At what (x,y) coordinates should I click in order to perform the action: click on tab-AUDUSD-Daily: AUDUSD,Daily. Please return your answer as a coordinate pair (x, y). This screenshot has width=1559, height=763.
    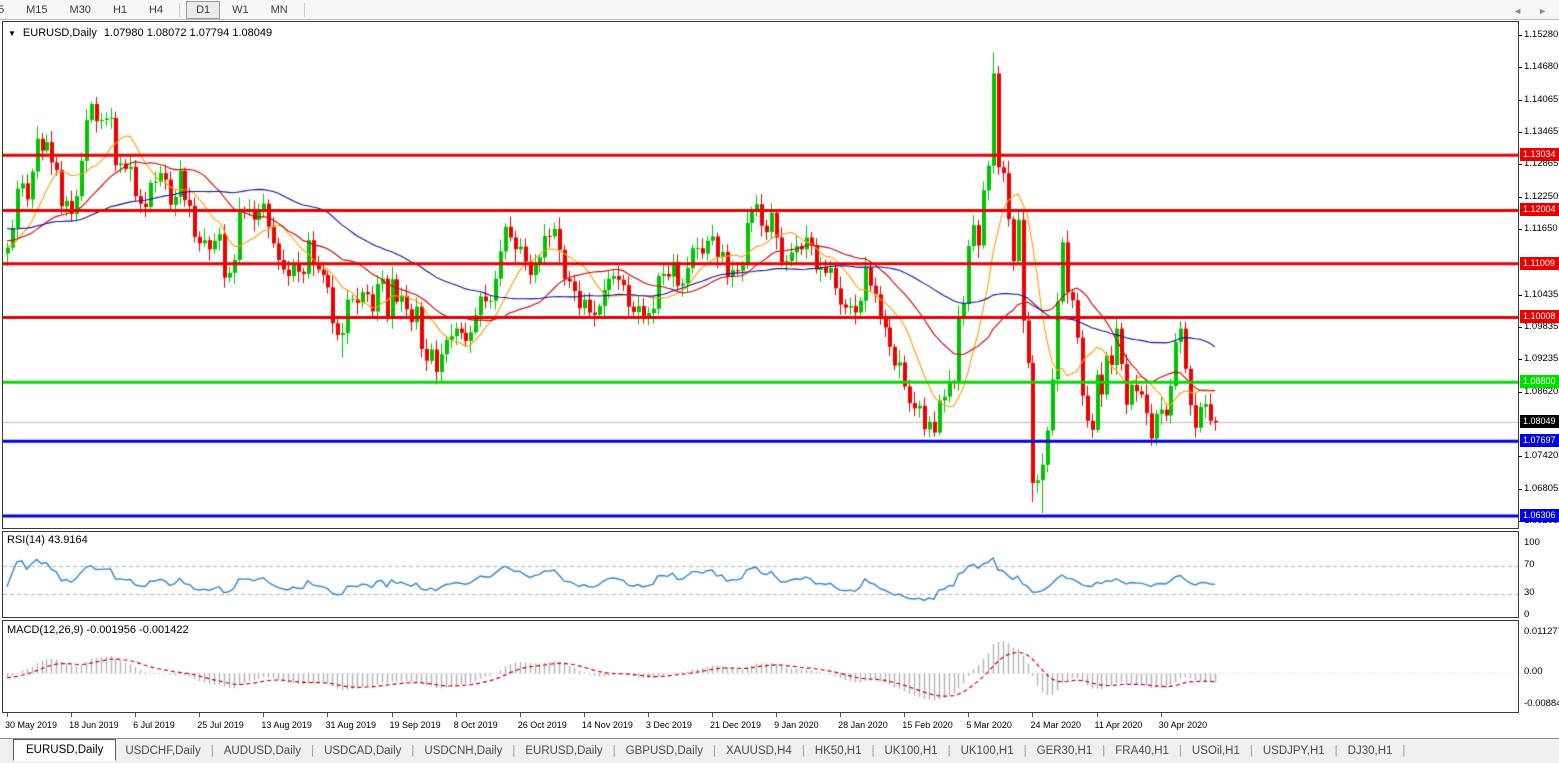
    Looking at the image, I should click on (262, 751).